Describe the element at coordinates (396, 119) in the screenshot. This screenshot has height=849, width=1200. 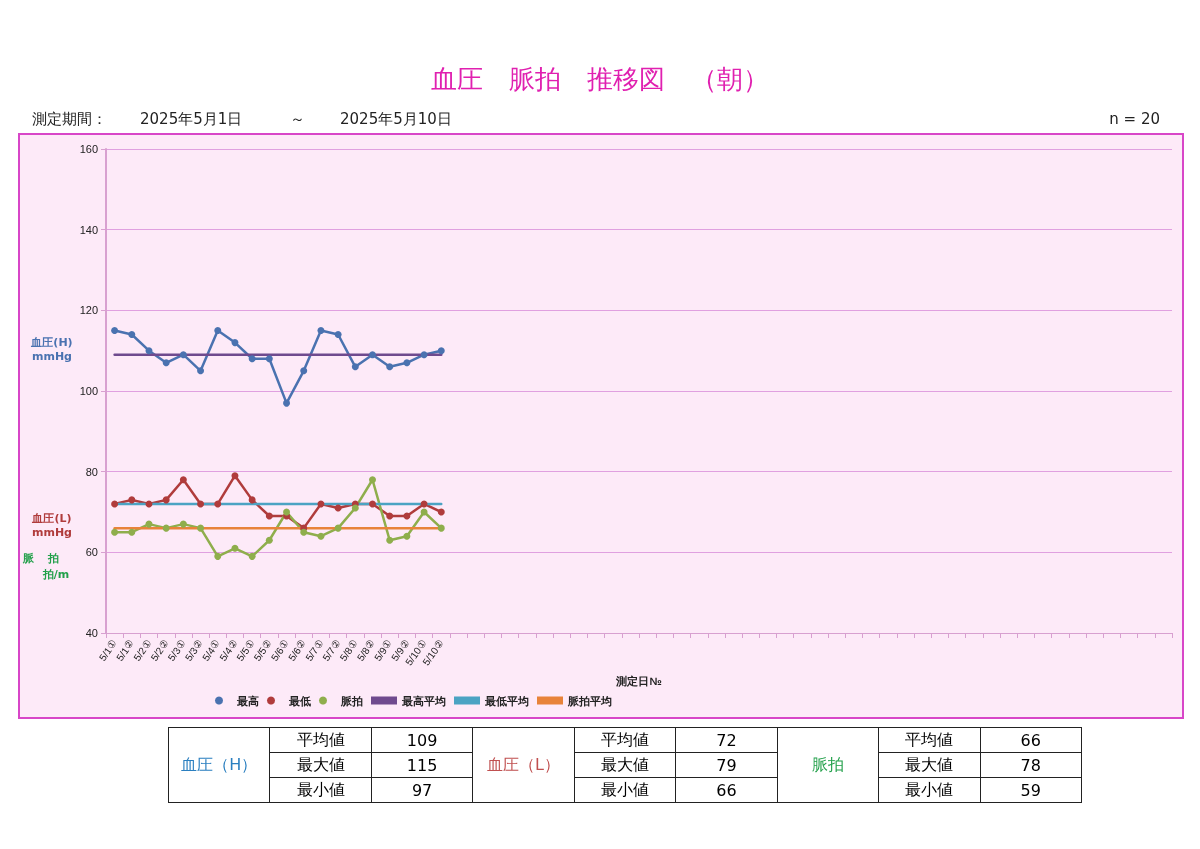
I see `text: 2025年5月10日` at that location.